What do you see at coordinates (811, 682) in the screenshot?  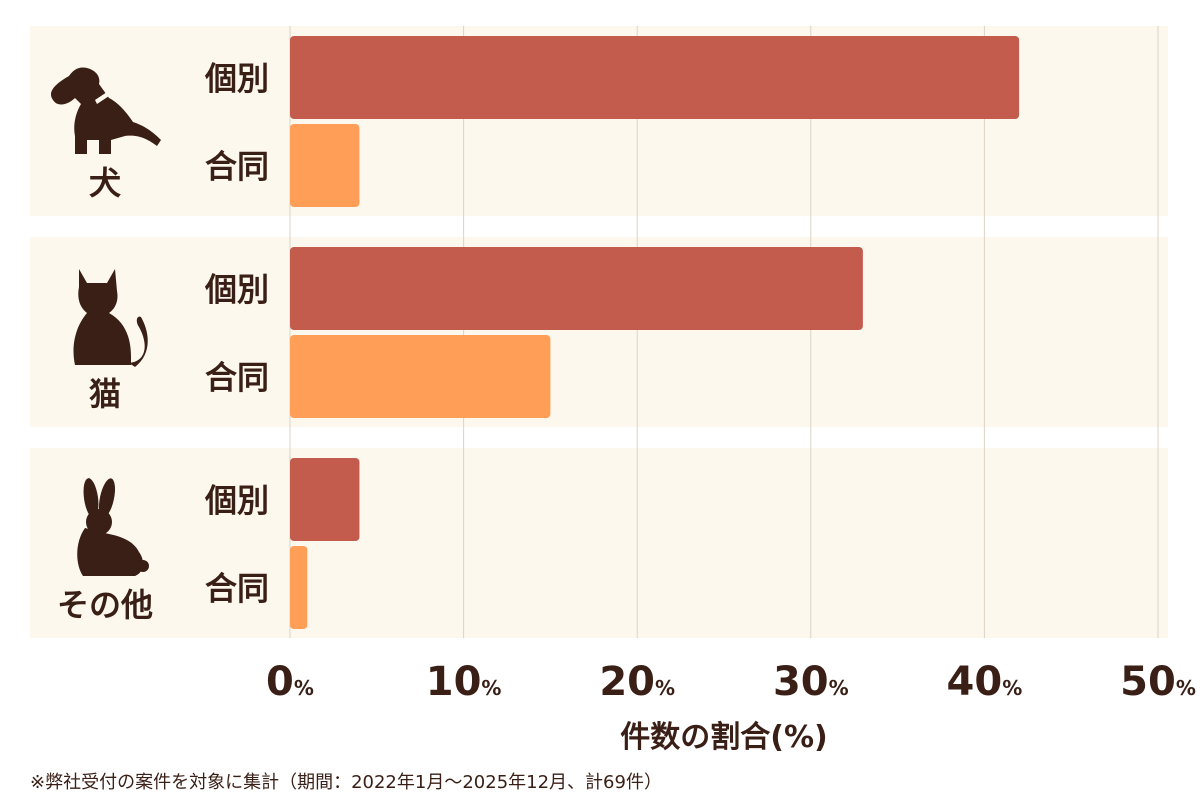 I see `x-tick-label: 30%` at bounding box center [811, 682].